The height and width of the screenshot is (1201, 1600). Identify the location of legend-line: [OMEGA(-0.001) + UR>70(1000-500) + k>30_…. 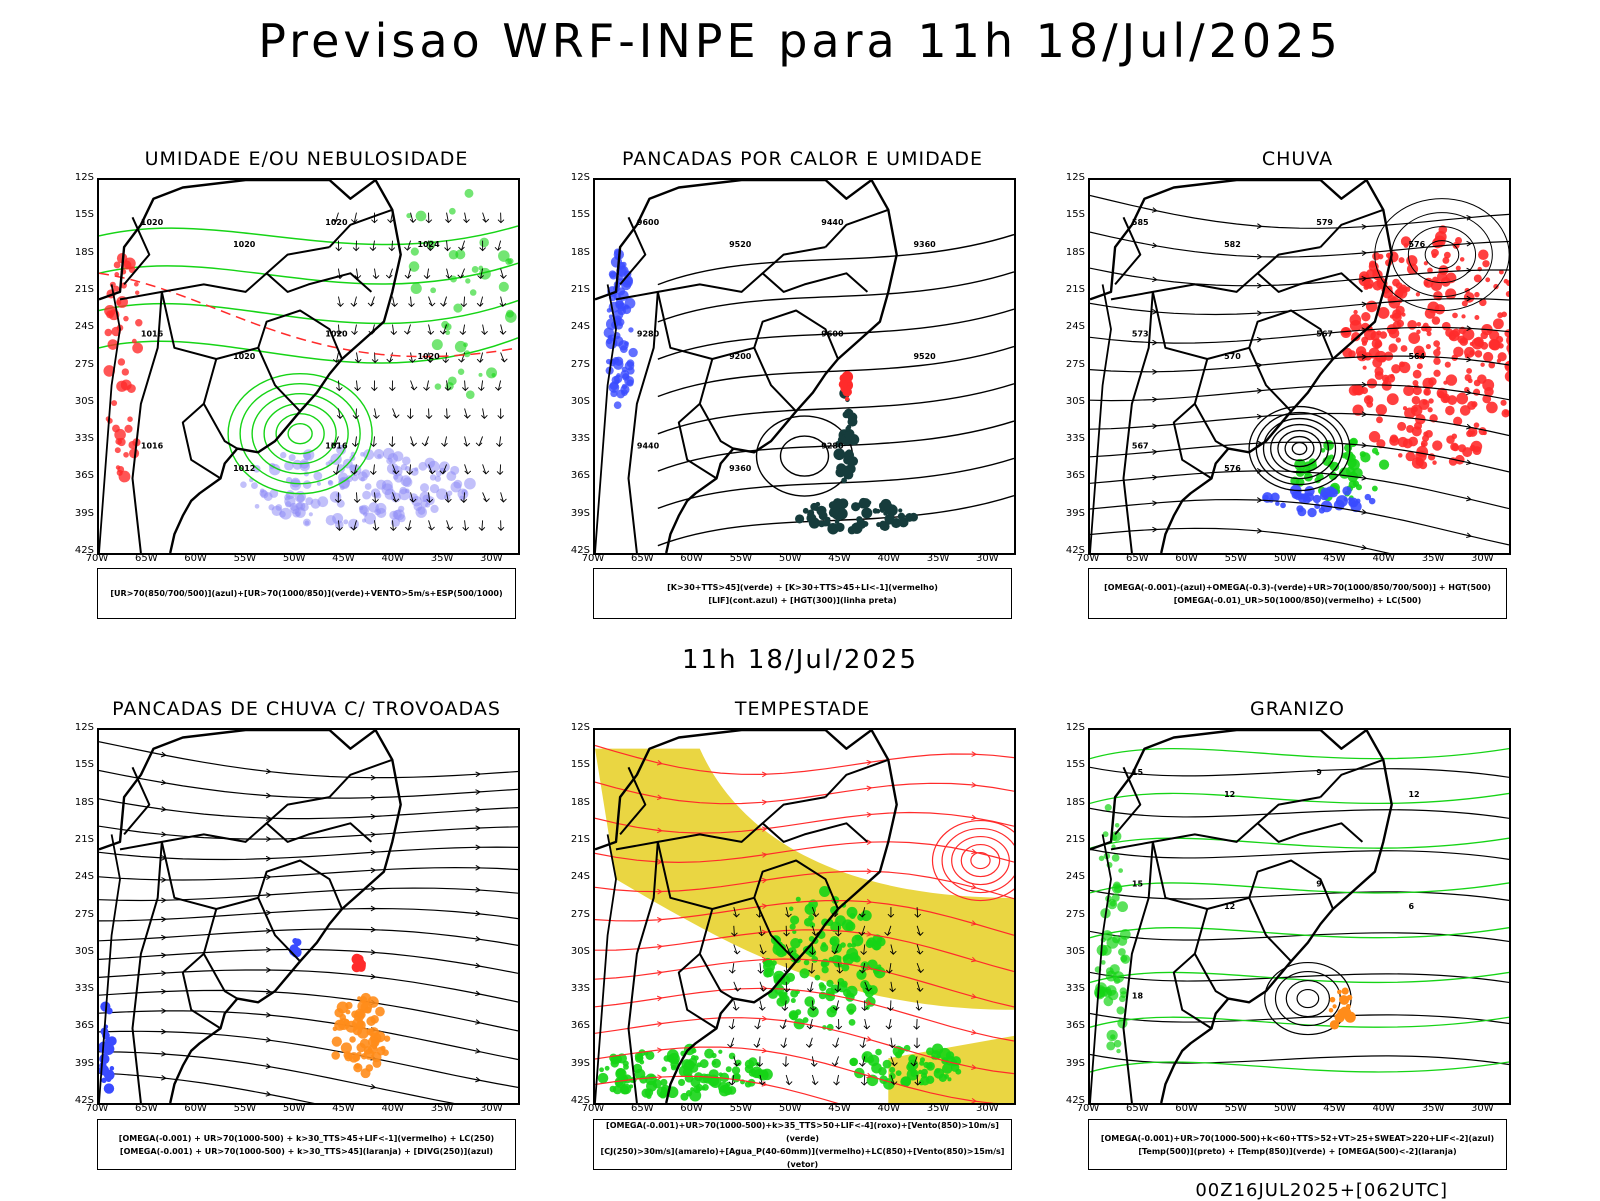
(306, 1138).